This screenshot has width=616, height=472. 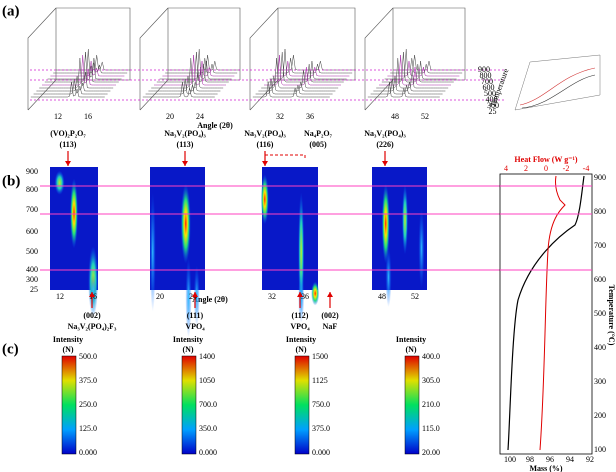 I want to click on heat-flow-tick: -2, so click(x=566, y=168).